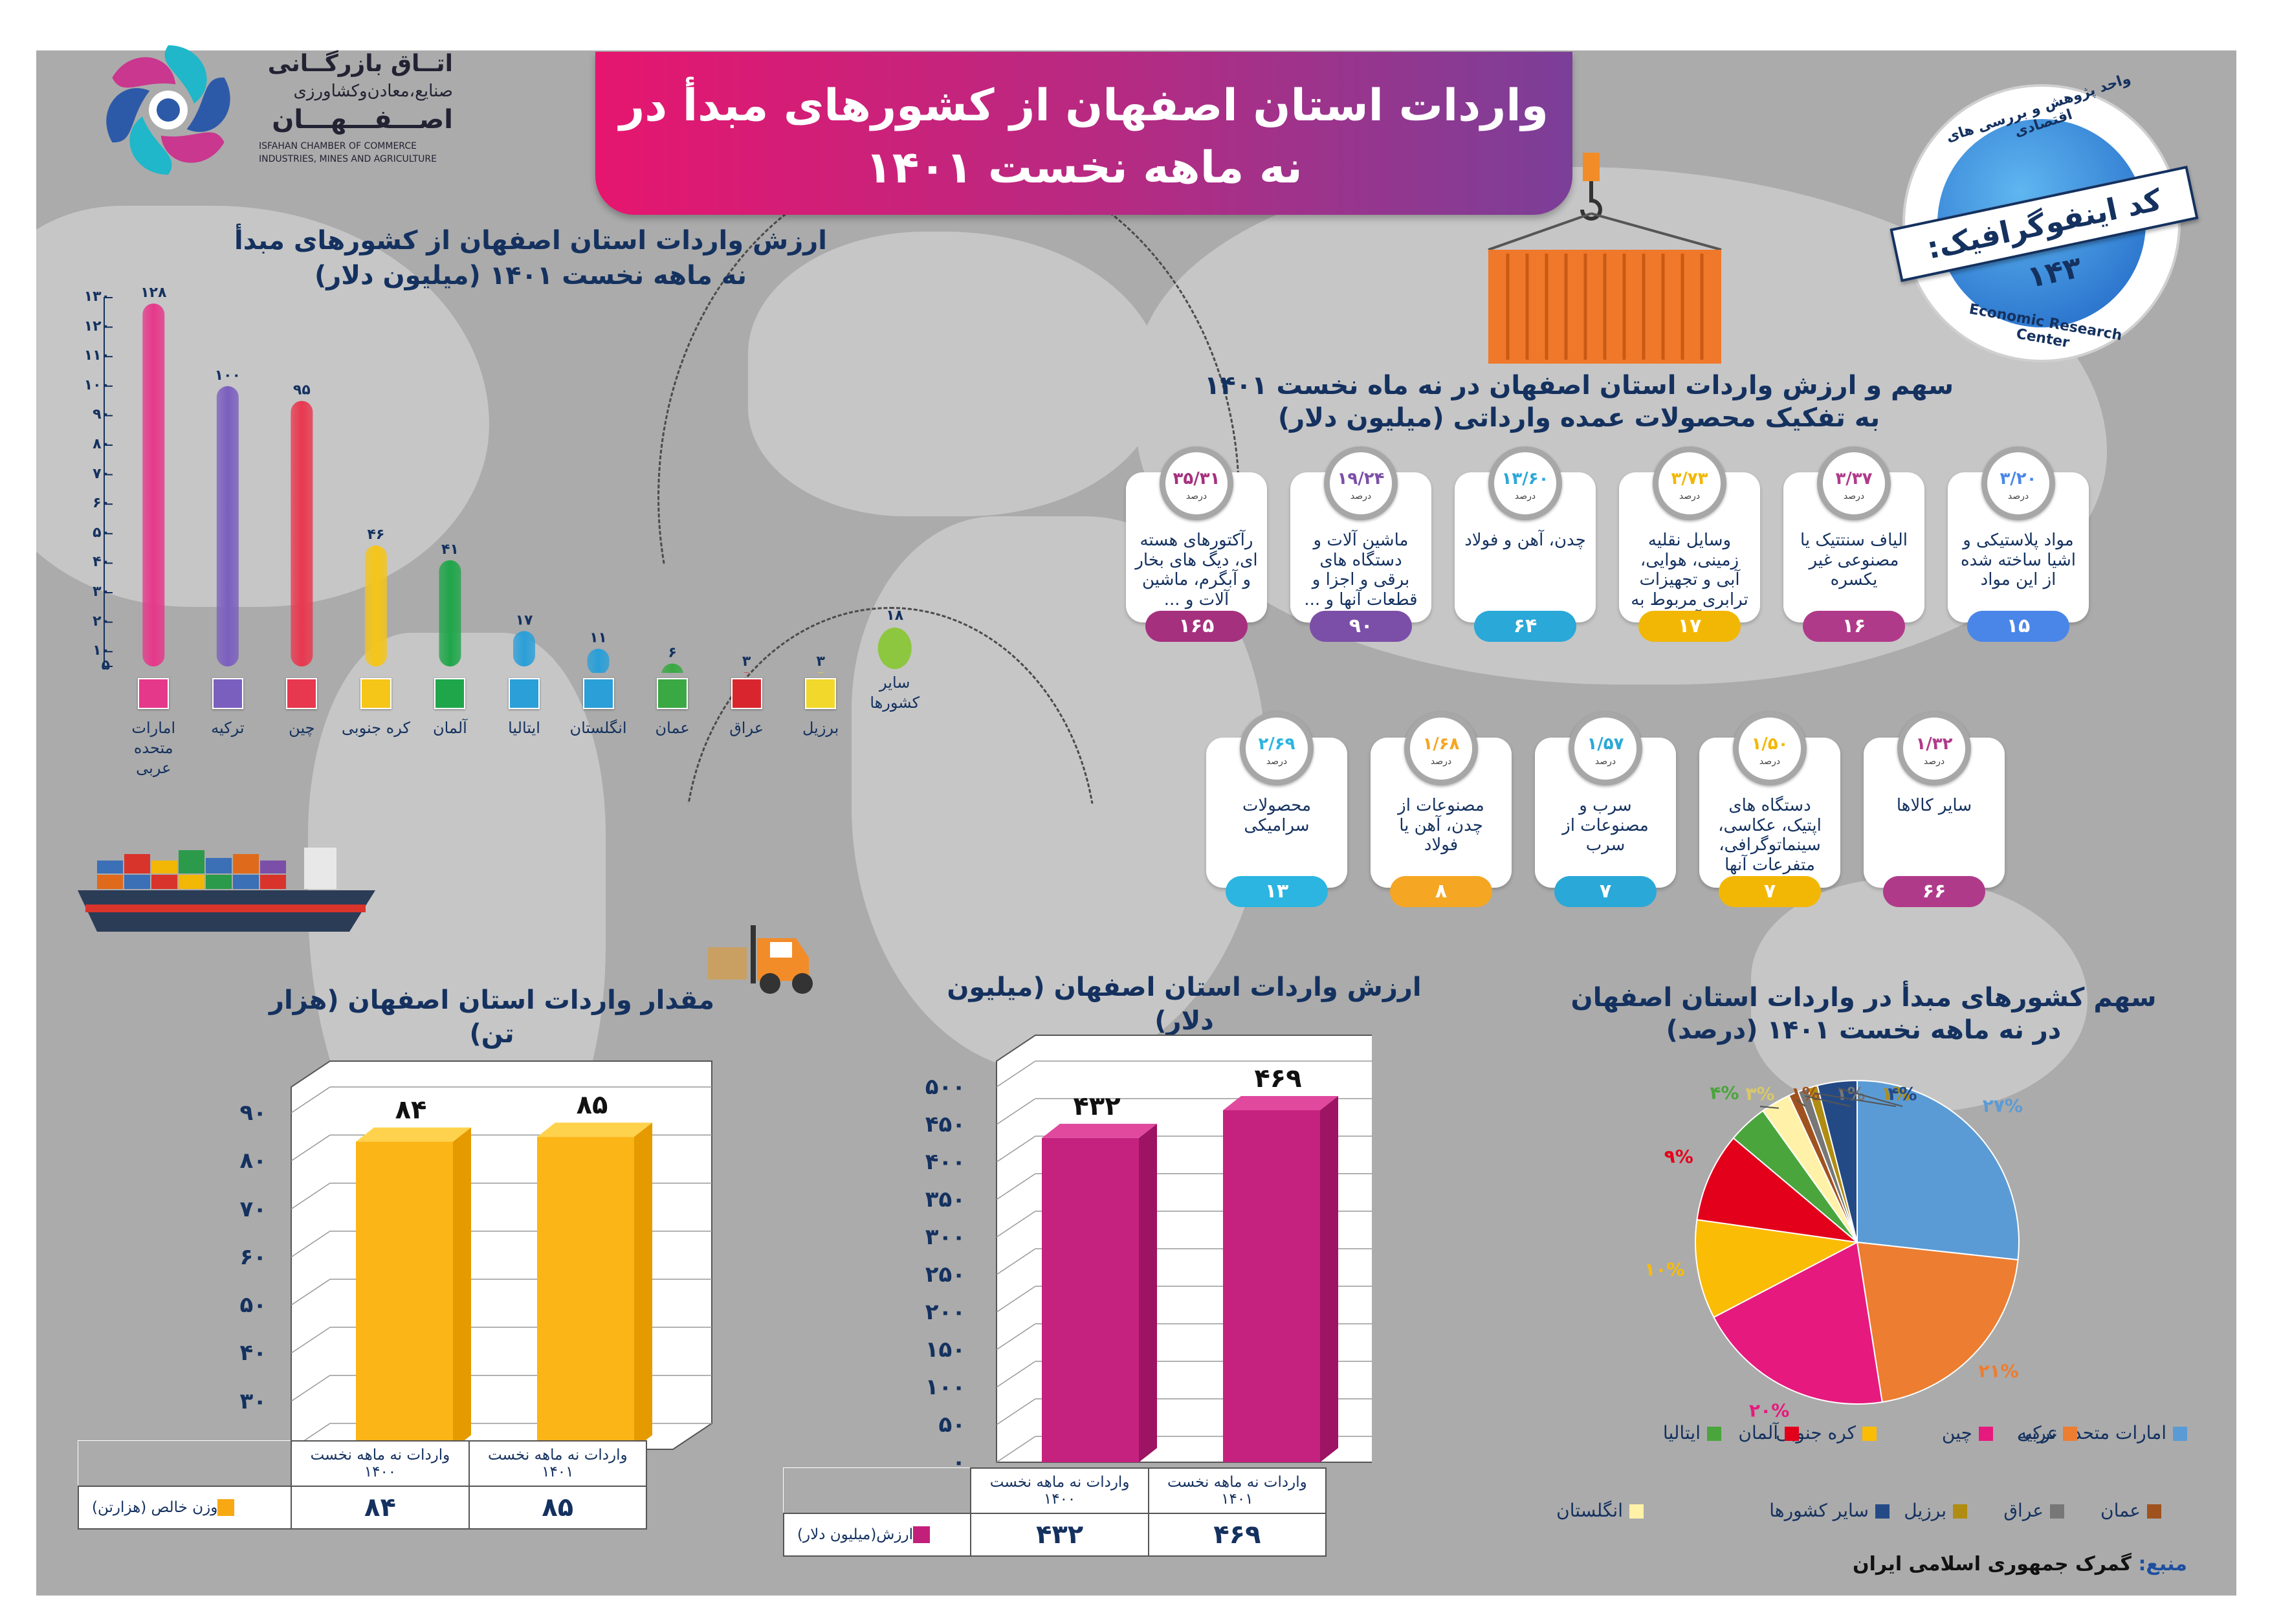 Image resolution: width=2270 pixels, height=1624 pixels. I want to click on product-value-pill: ۱۳, so click(1277, 892).